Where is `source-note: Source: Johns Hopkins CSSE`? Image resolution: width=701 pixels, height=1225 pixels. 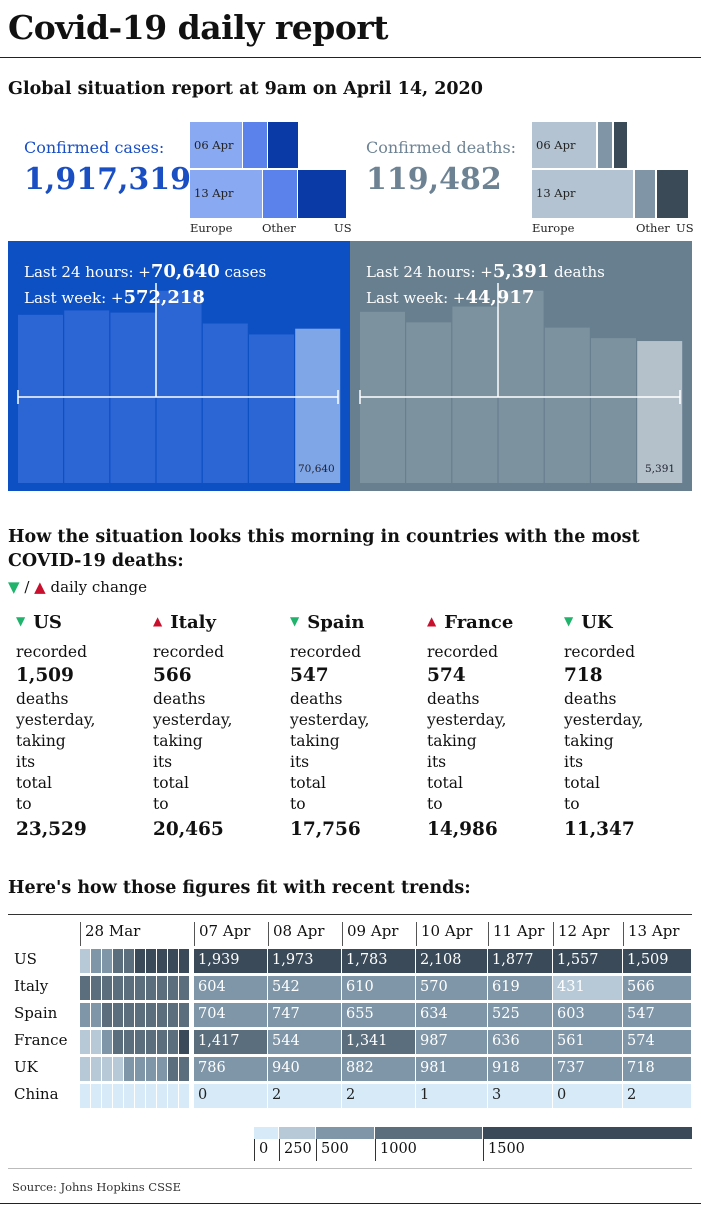
source-note: Source: Johns Hopkins CSSE is located at coordinates (97, 1187).